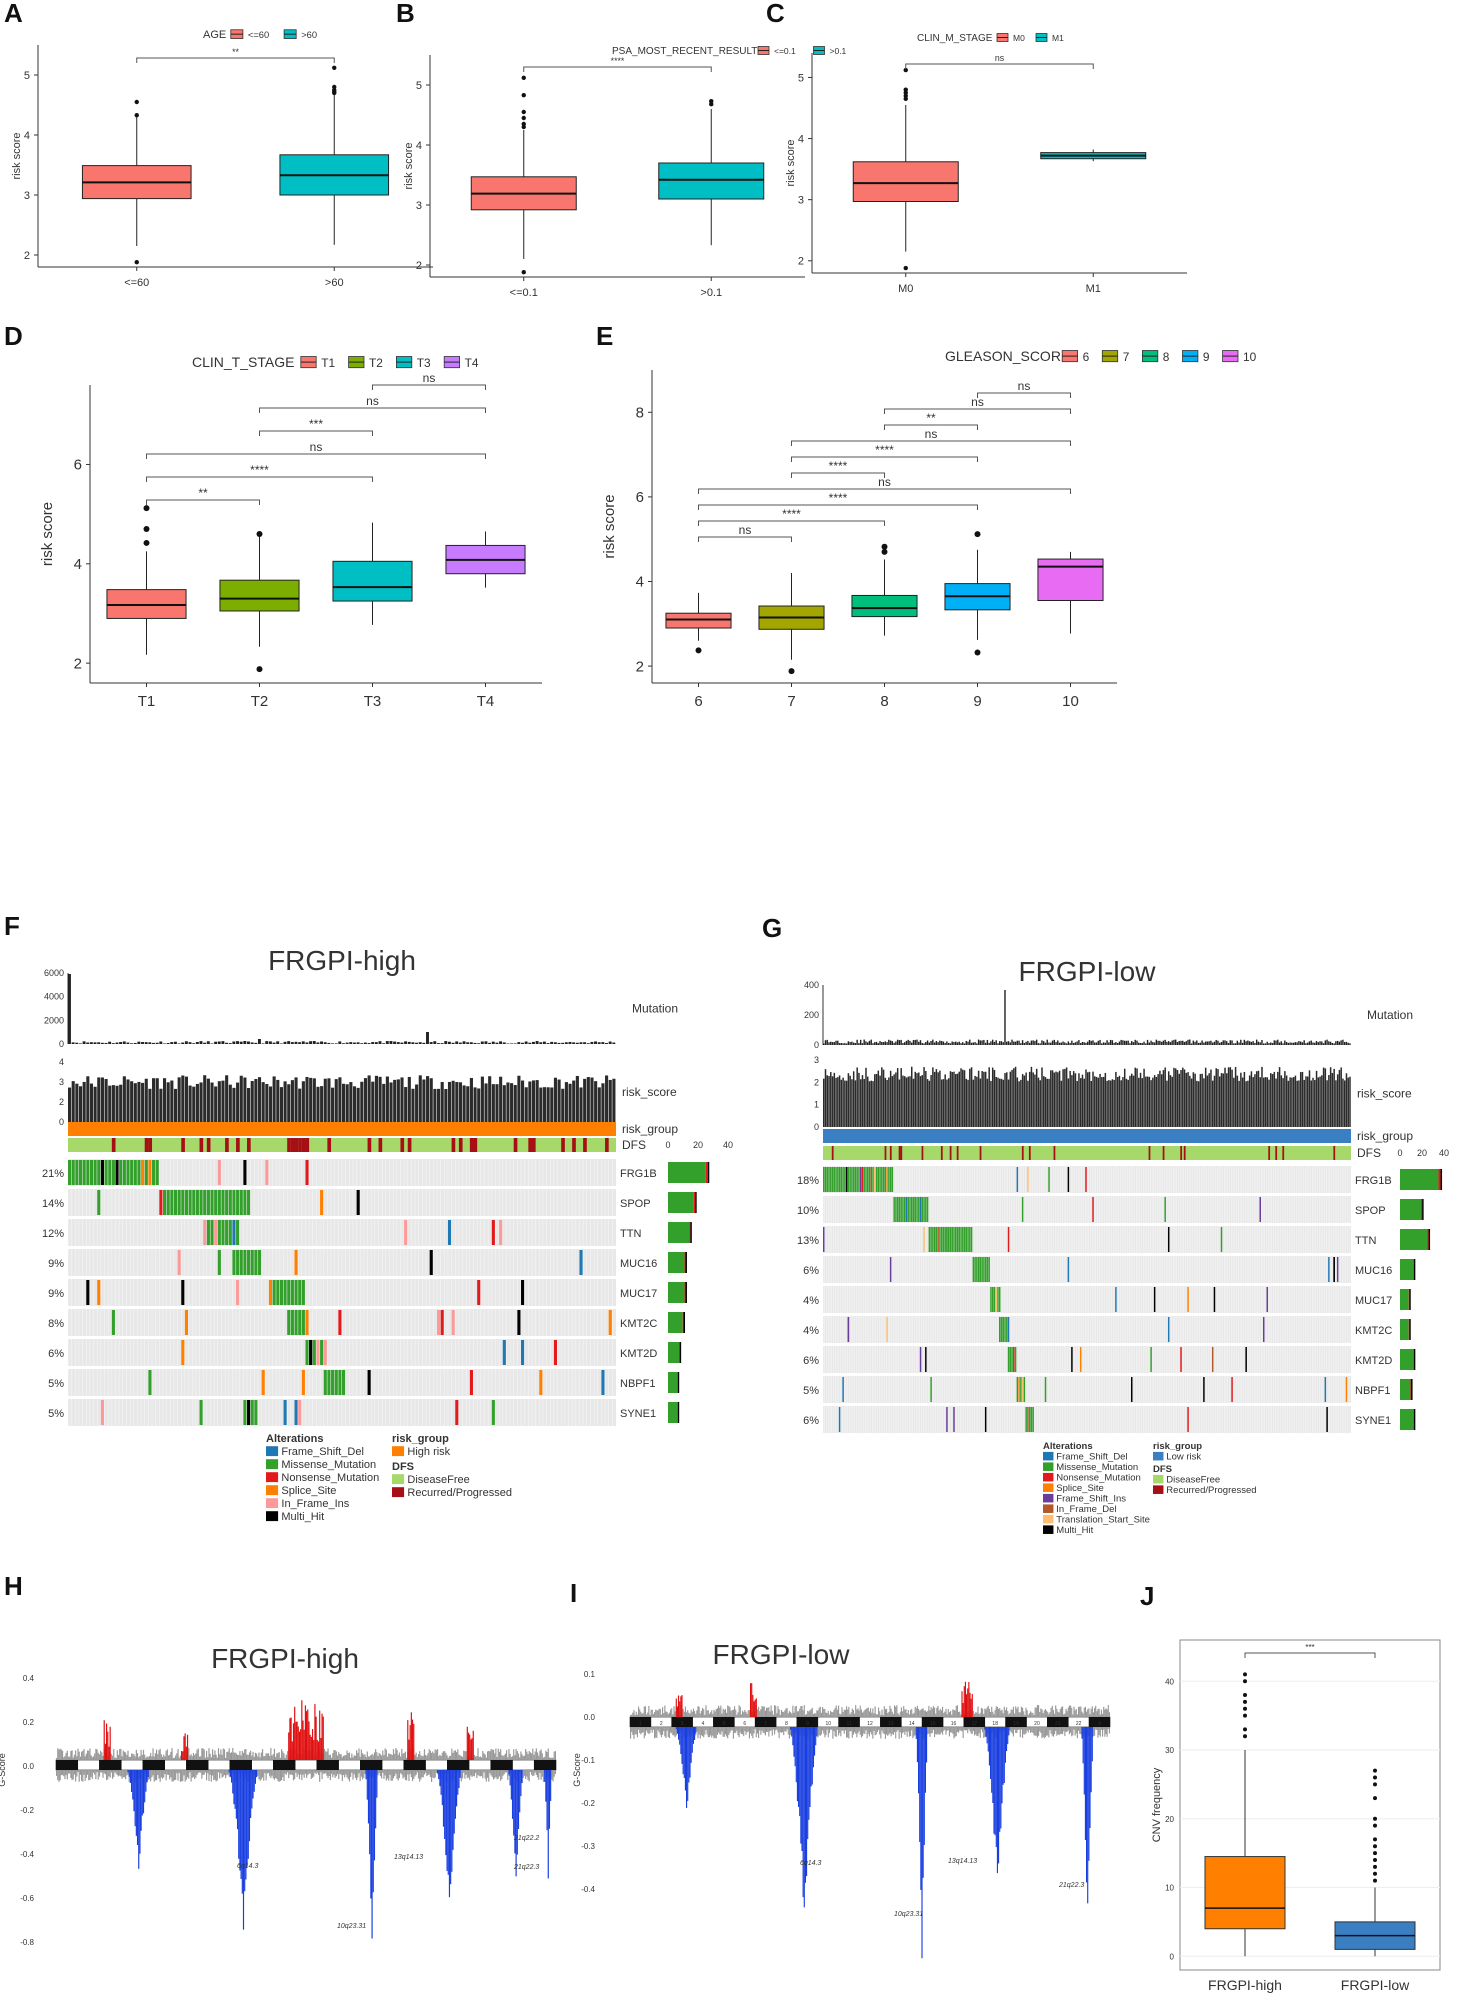  What do you see at coordinates (1439, 1179) in the screenshot?
I see `gene-bar-nonsense` at bounding box center [1439, 1179].